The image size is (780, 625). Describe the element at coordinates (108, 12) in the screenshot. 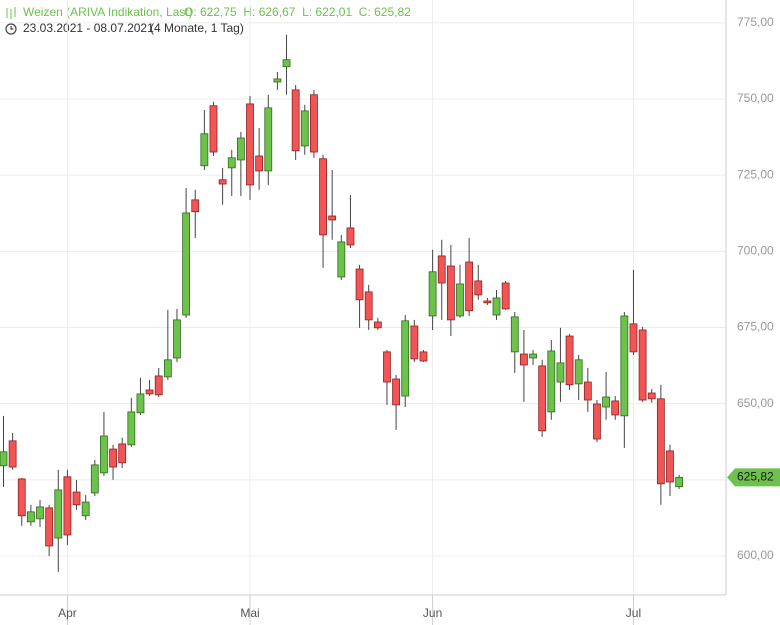

I see `chart-title: Weizen (ARIVA Indikation, Last)` at that location.